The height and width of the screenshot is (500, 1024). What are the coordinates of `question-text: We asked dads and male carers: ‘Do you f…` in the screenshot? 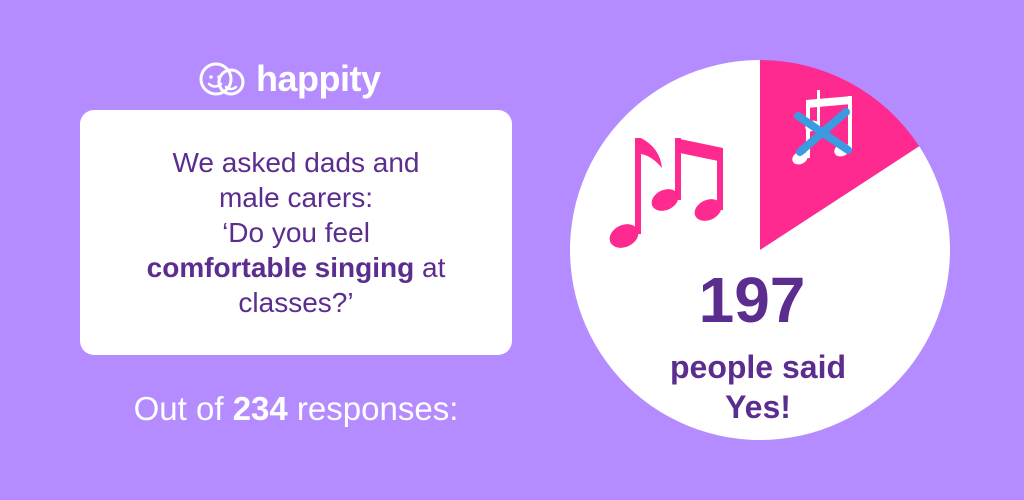 It's located at (296, 232).